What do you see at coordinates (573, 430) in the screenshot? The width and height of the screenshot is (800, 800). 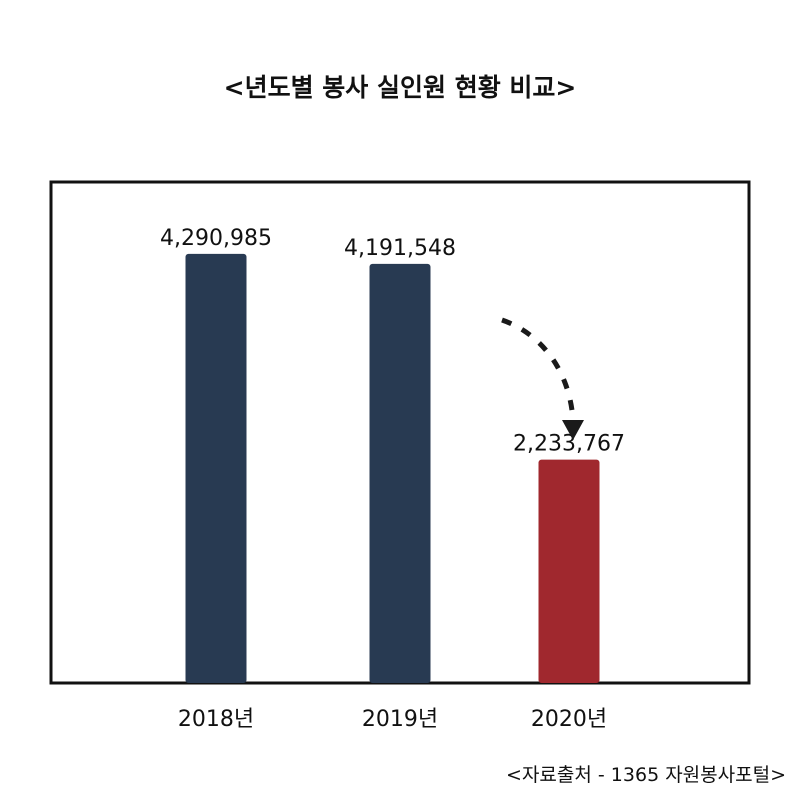 I see `decrease-arrowhead` at bounding box center [573, 430].